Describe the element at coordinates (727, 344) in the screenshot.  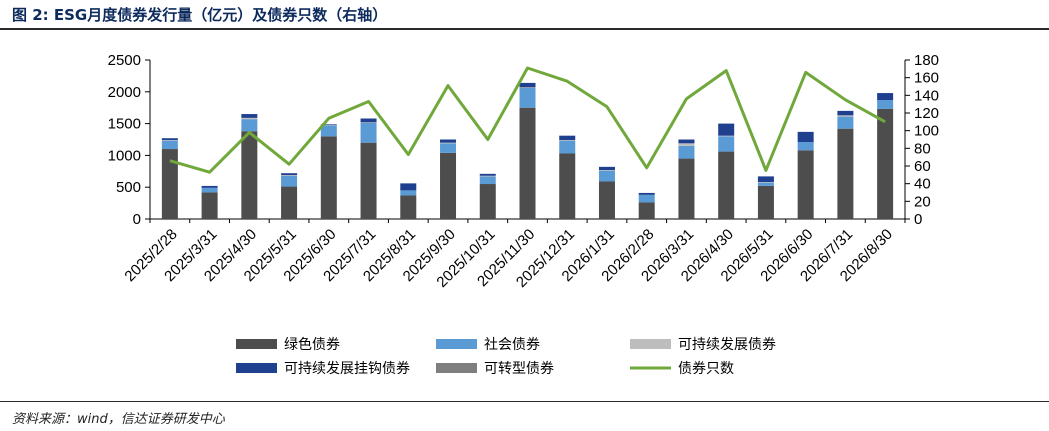
I see `legend-label: 可持续发展债券` at that location.